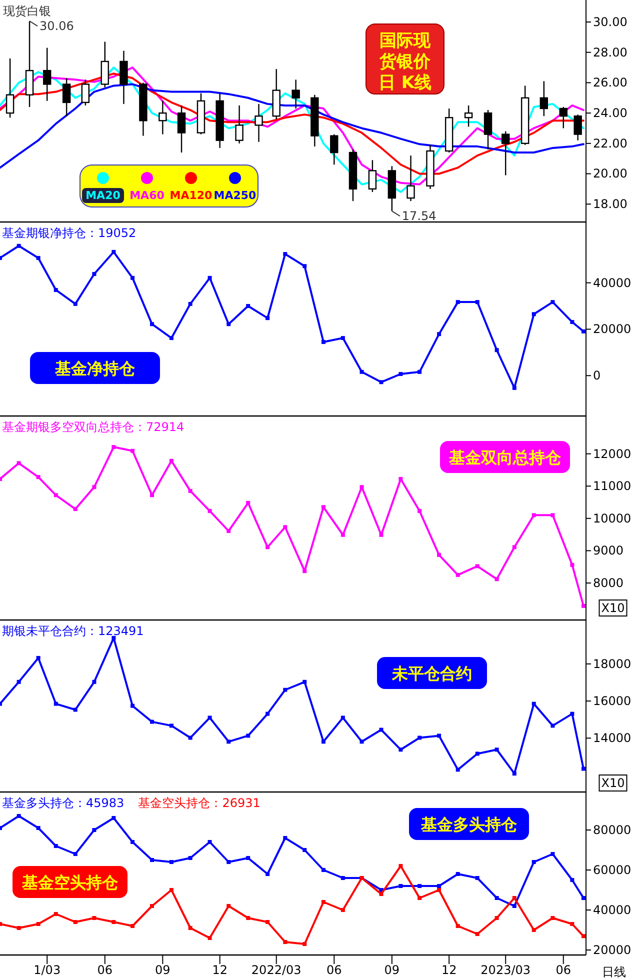 Image resolution: width=640 pixels, height=980 pixels. What do you see at coordinates (612, 870) in the screenshot?
I see `y-tick-label: 60000` at bounding box center [612, 870].